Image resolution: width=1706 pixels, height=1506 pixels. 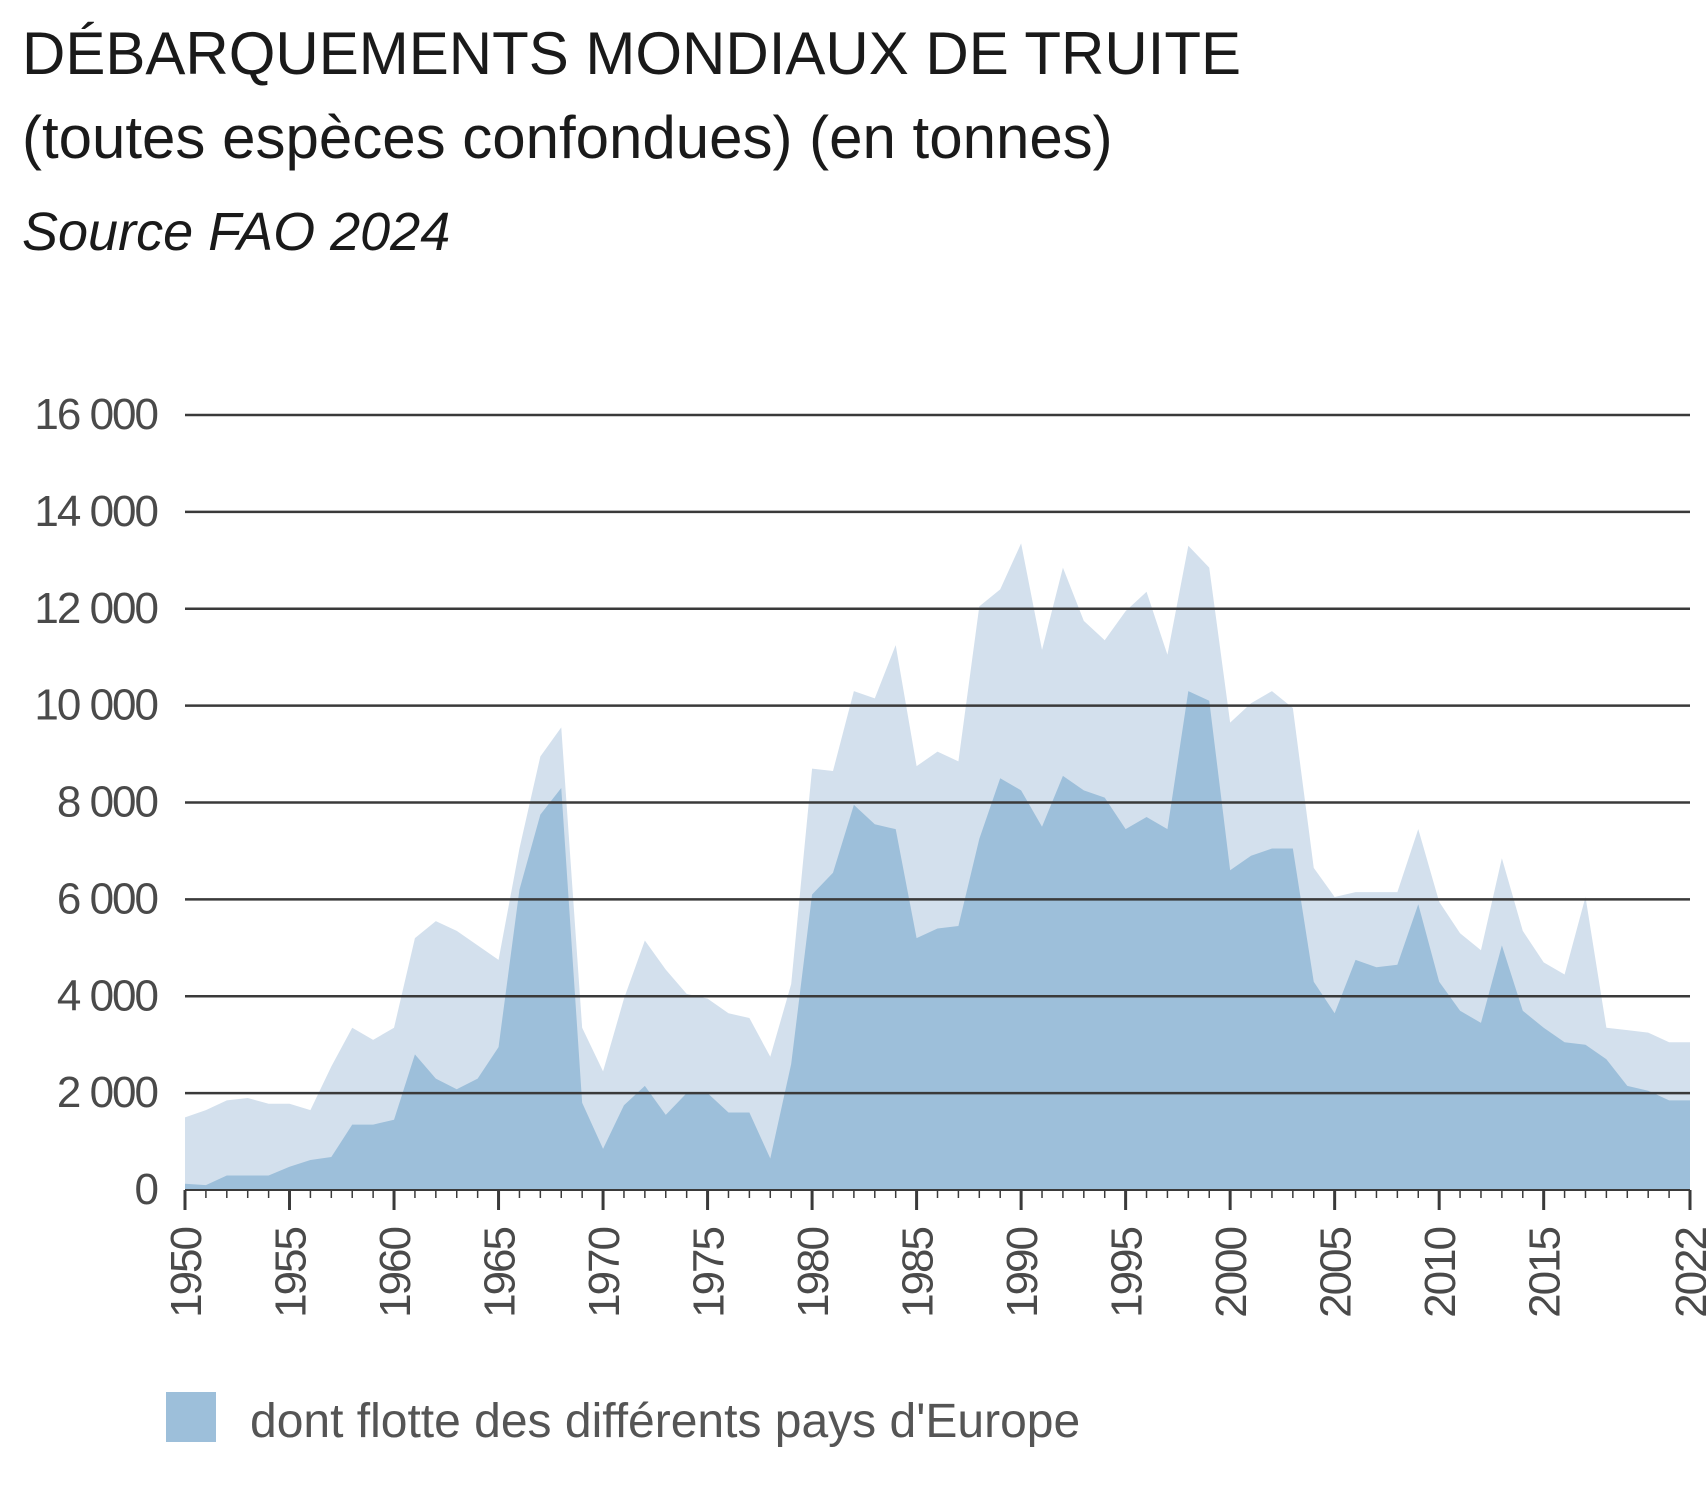 What do you see at coordinates (1127, 1272) in the screenshot?
I see `x-tick-label: 1995` at bounding box center [1127, 1272].